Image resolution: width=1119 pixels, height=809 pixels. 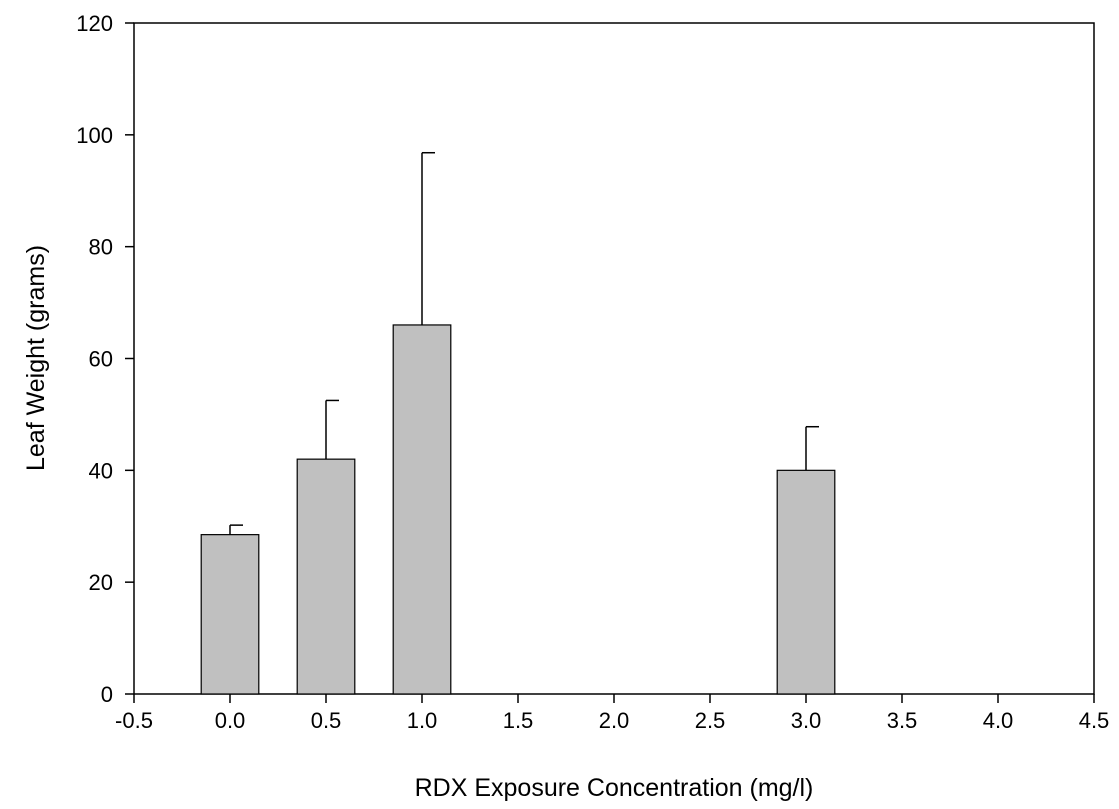 I want to click on y-tick-label-5: 100, so click(x=94, y=135).